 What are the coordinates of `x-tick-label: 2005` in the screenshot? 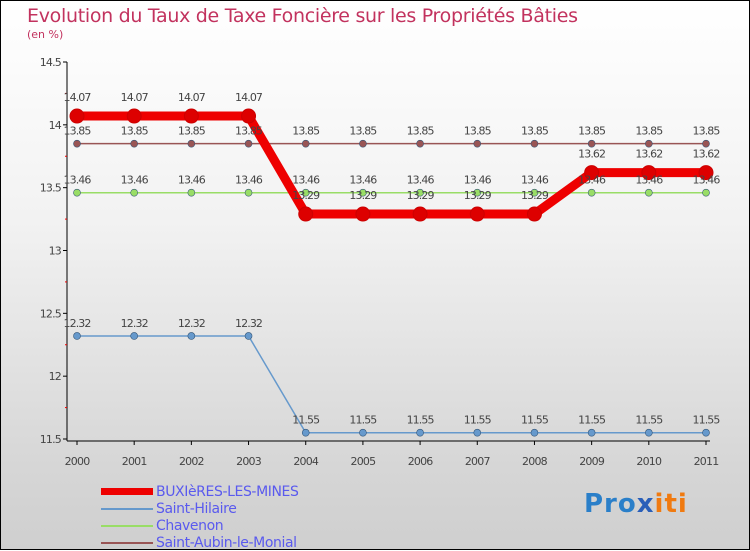 It's located at (364, 461).